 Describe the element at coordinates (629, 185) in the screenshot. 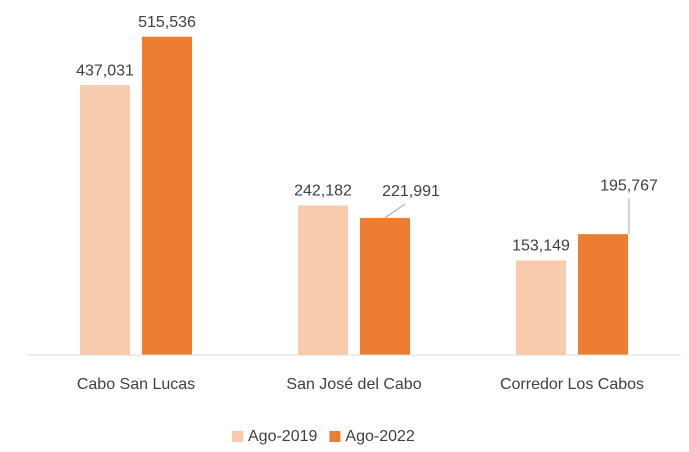

I see `data-label: 195,767` at that location.